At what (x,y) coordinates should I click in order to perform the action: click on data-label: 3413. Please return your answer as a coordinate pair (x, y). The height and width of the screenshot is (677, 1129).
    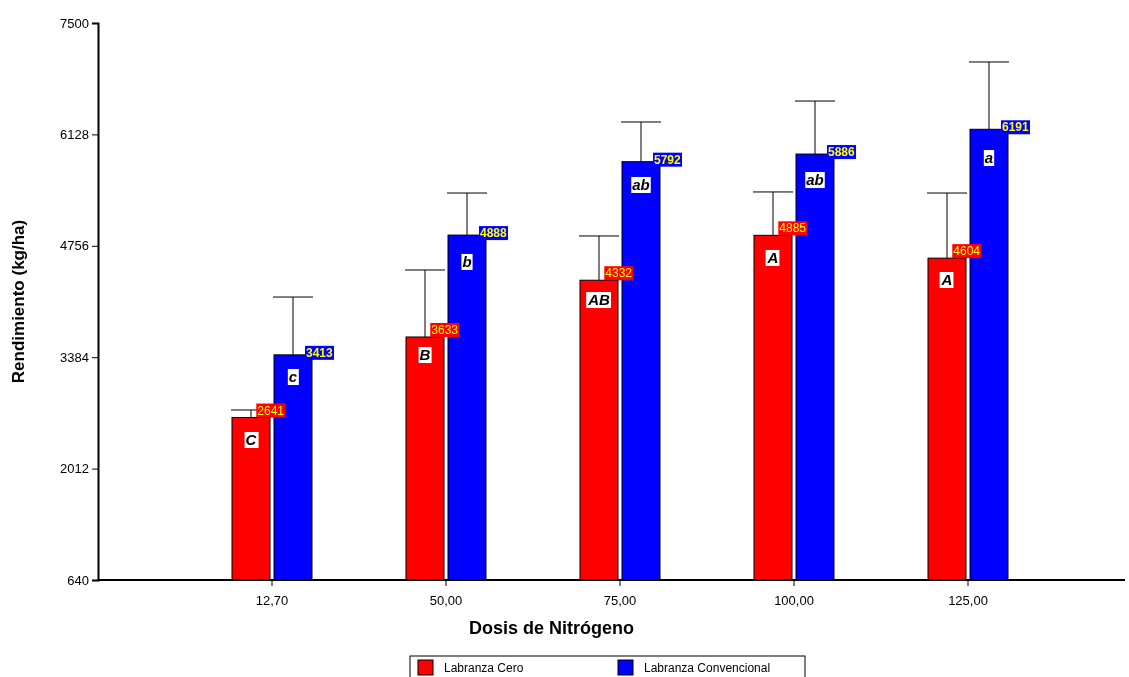
    Looking at the image, I should click on (320, 352).